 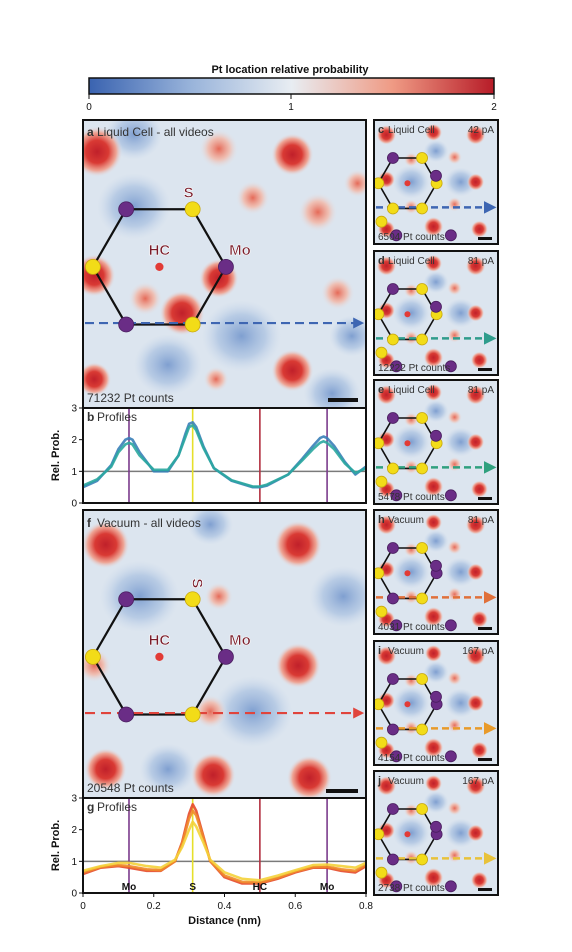 What do you see at coordinates (436, 182) in the screenshot?
I see `small-panel-c: c Liquid Cell 42 pA 6504 Pt counts` at bounding box center [436, 182].